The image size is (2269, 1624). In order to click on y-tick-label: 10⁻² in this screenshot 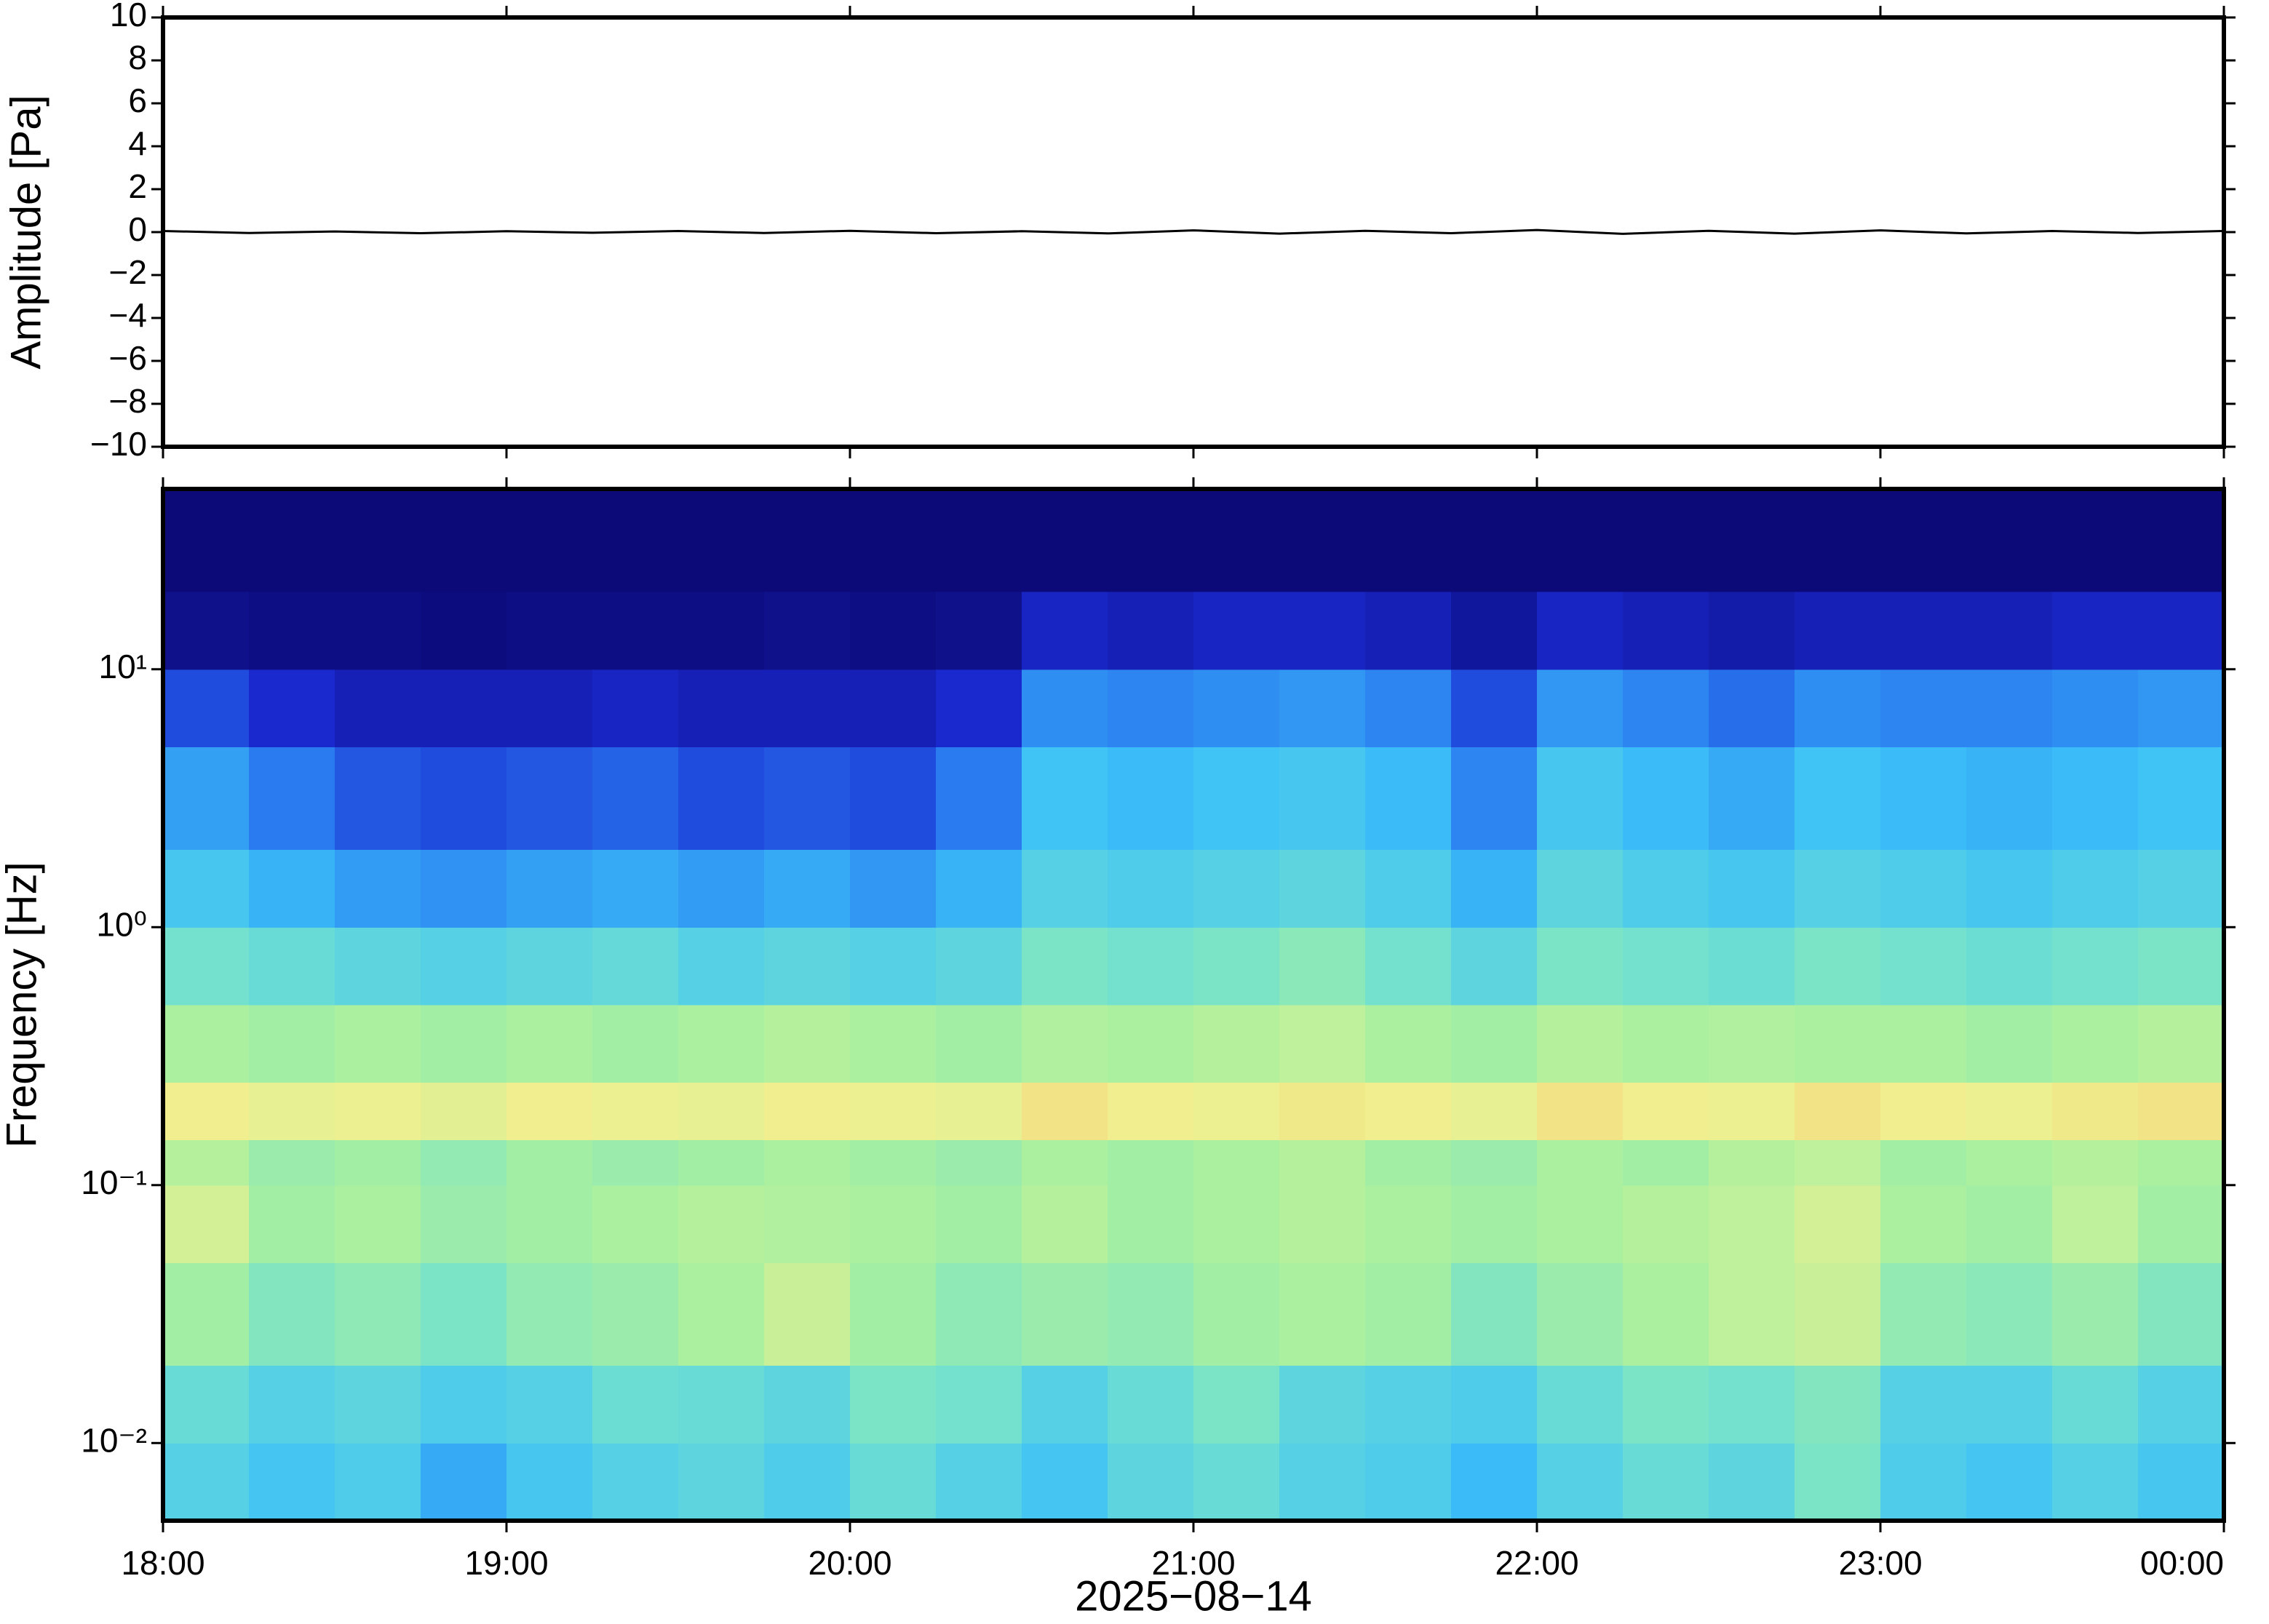, I will do `click(114, 1440)`.